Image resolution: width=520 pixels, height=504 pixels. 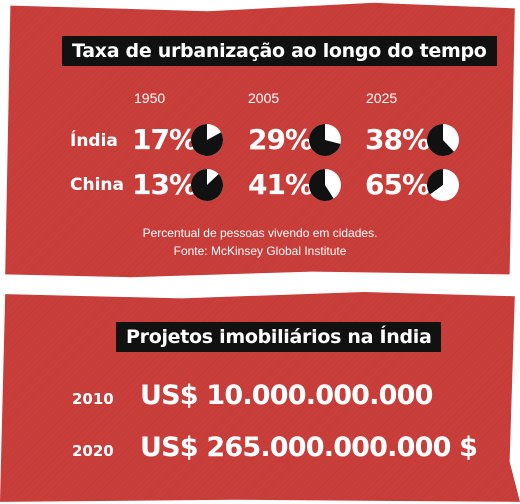 What do you see at coordinates (397, 139) in the screenshot?
I see `pct-india-2025: 38%` at bounding box center [397, 139].